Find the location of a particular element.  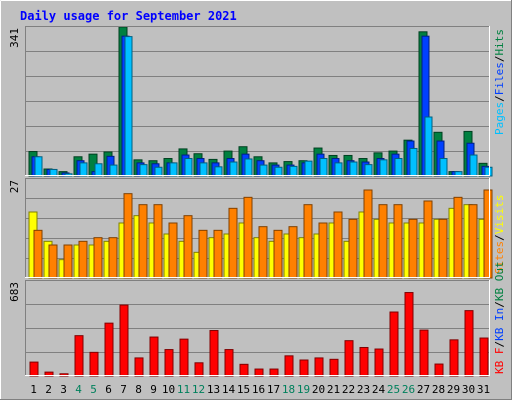

x-tick-label: 12 is located at coordinates (198, 389).